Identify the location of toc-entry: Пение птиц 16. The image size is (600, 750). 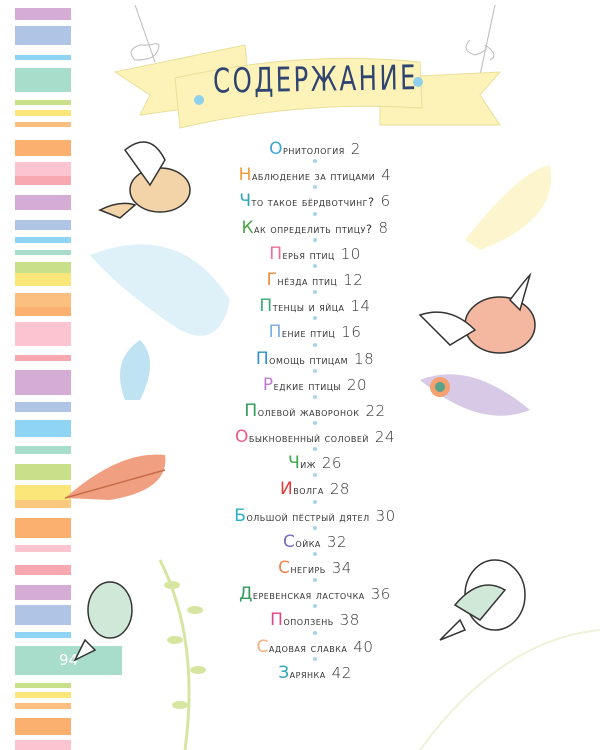
(315, 330).